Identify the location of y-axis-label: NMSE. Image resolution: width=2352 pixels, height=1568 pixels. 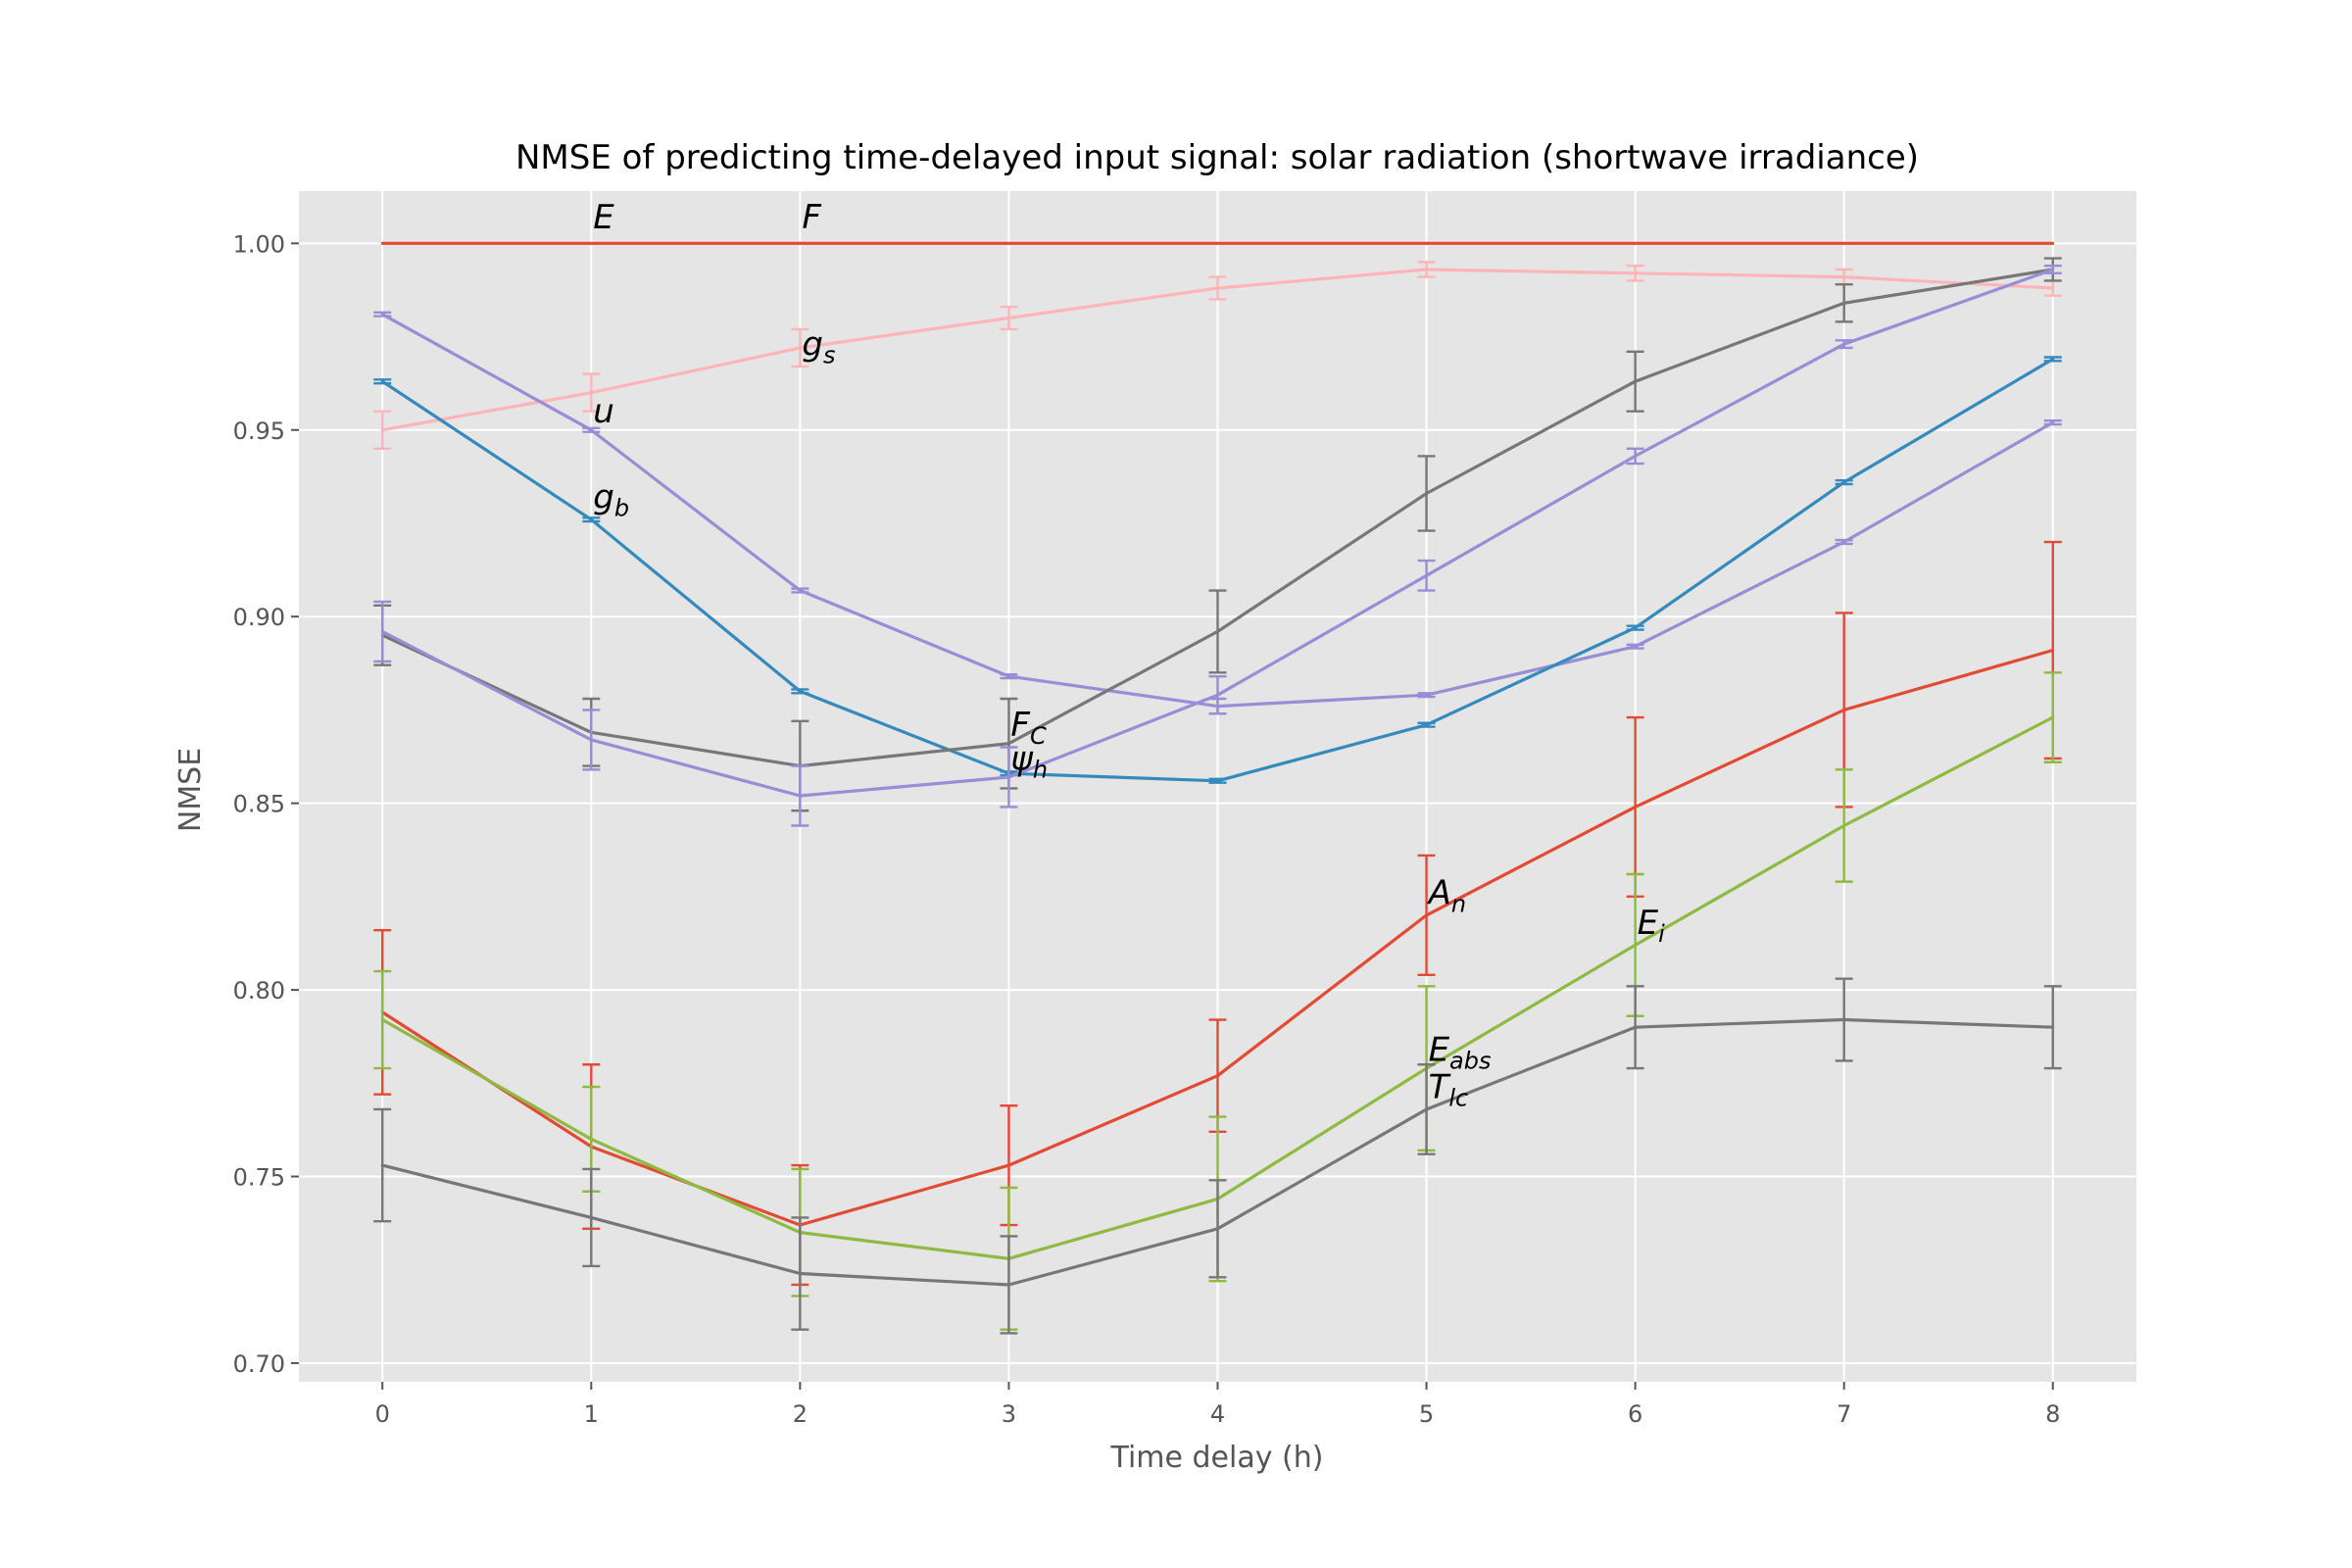
(190, 790).